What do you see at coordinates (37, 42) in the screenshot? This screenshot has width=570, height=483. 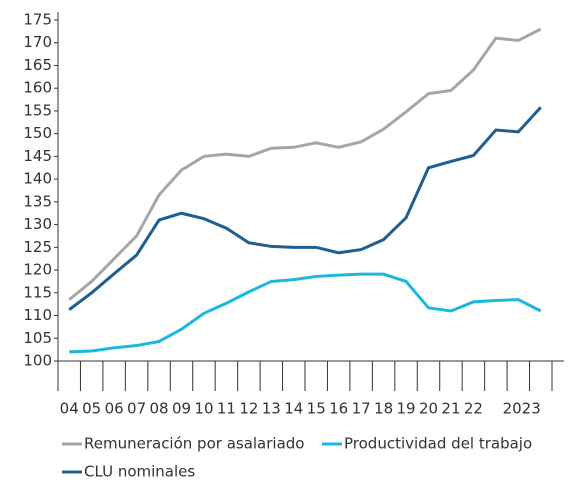 I see `y-tick-label: 170` at bounding box center [37, 42].